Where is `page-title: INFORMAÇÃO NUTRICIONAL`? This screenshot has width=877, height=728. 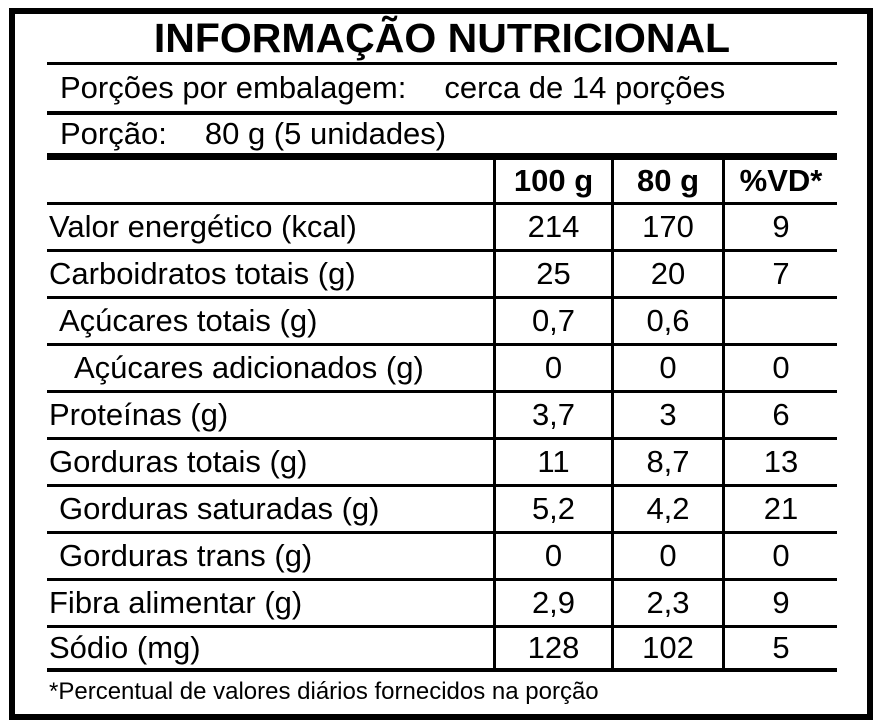
page-title: INFORMAÇÃO NUTRICIONAL is located at coordinates (442, 37).